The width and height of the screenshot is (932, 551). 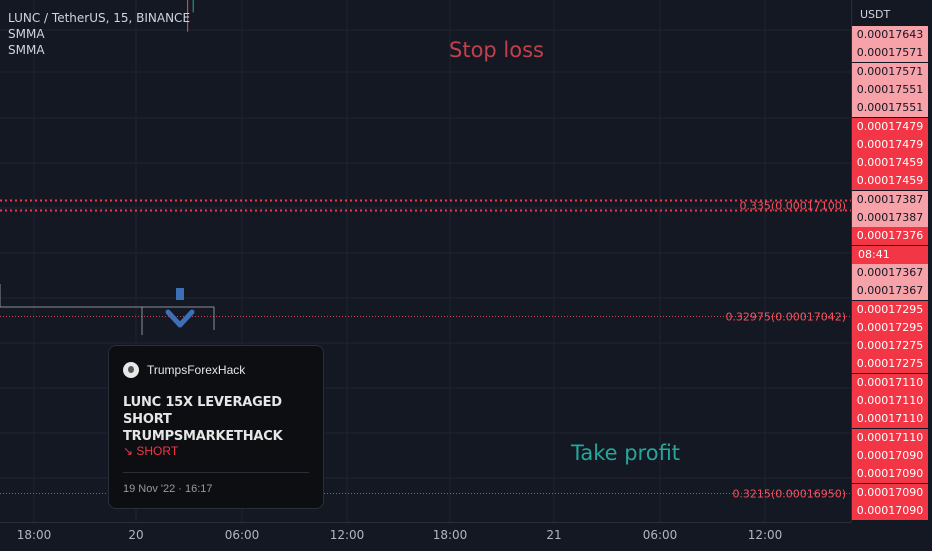 I want to click on time-tick: 20, so click(x=136, y=535).